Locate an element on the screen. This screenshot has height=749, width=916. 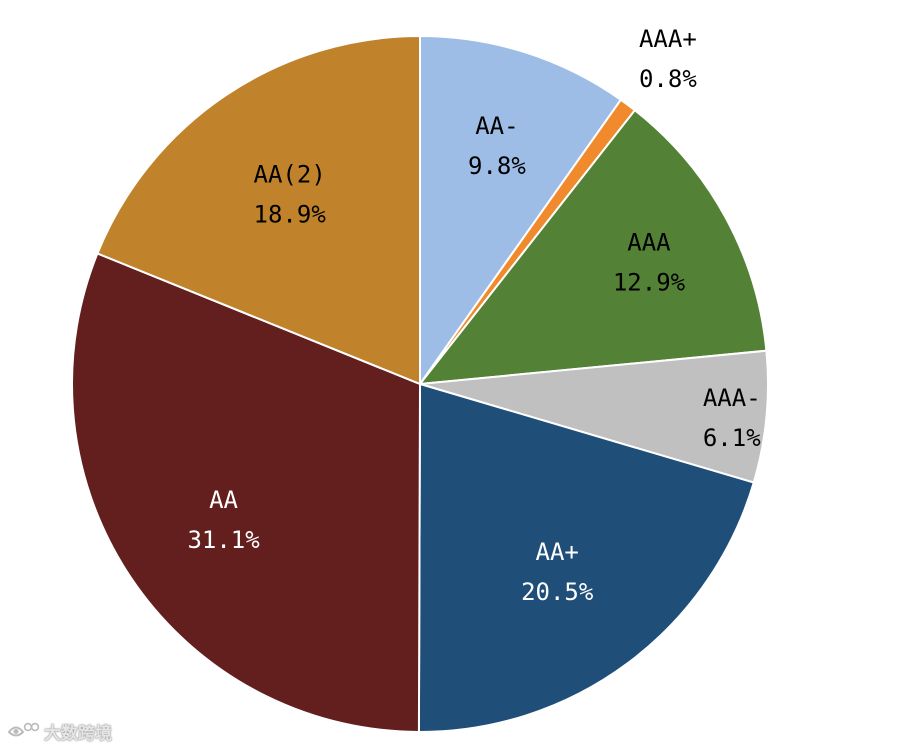
slice-label-aa-2: AA(2) is located at coordinates (290, 175).